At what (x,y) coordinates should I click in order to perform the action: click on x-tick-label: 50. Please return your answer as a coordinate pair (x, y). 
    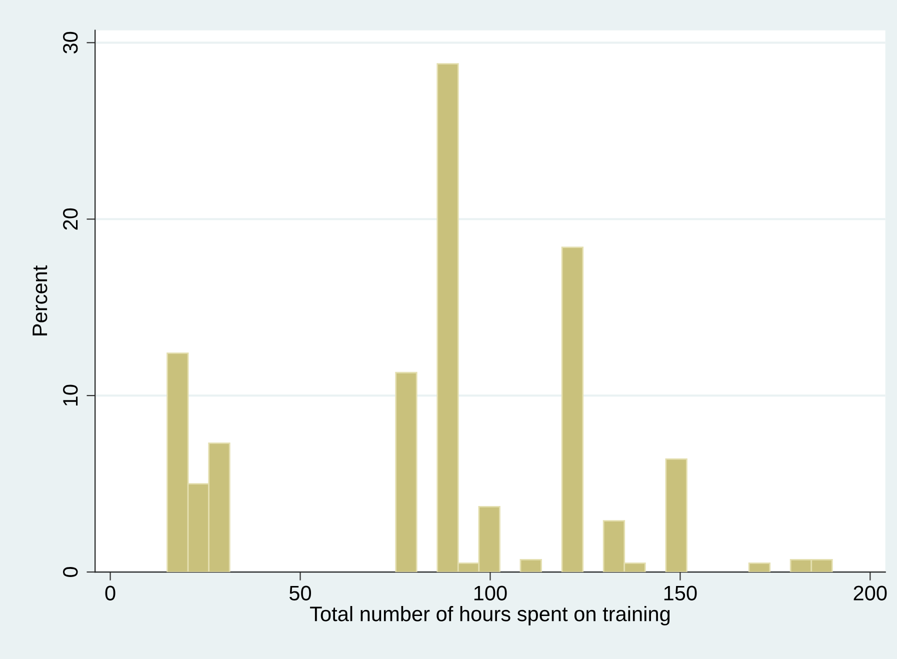
    Looking at the image, I should click on (300, 593).